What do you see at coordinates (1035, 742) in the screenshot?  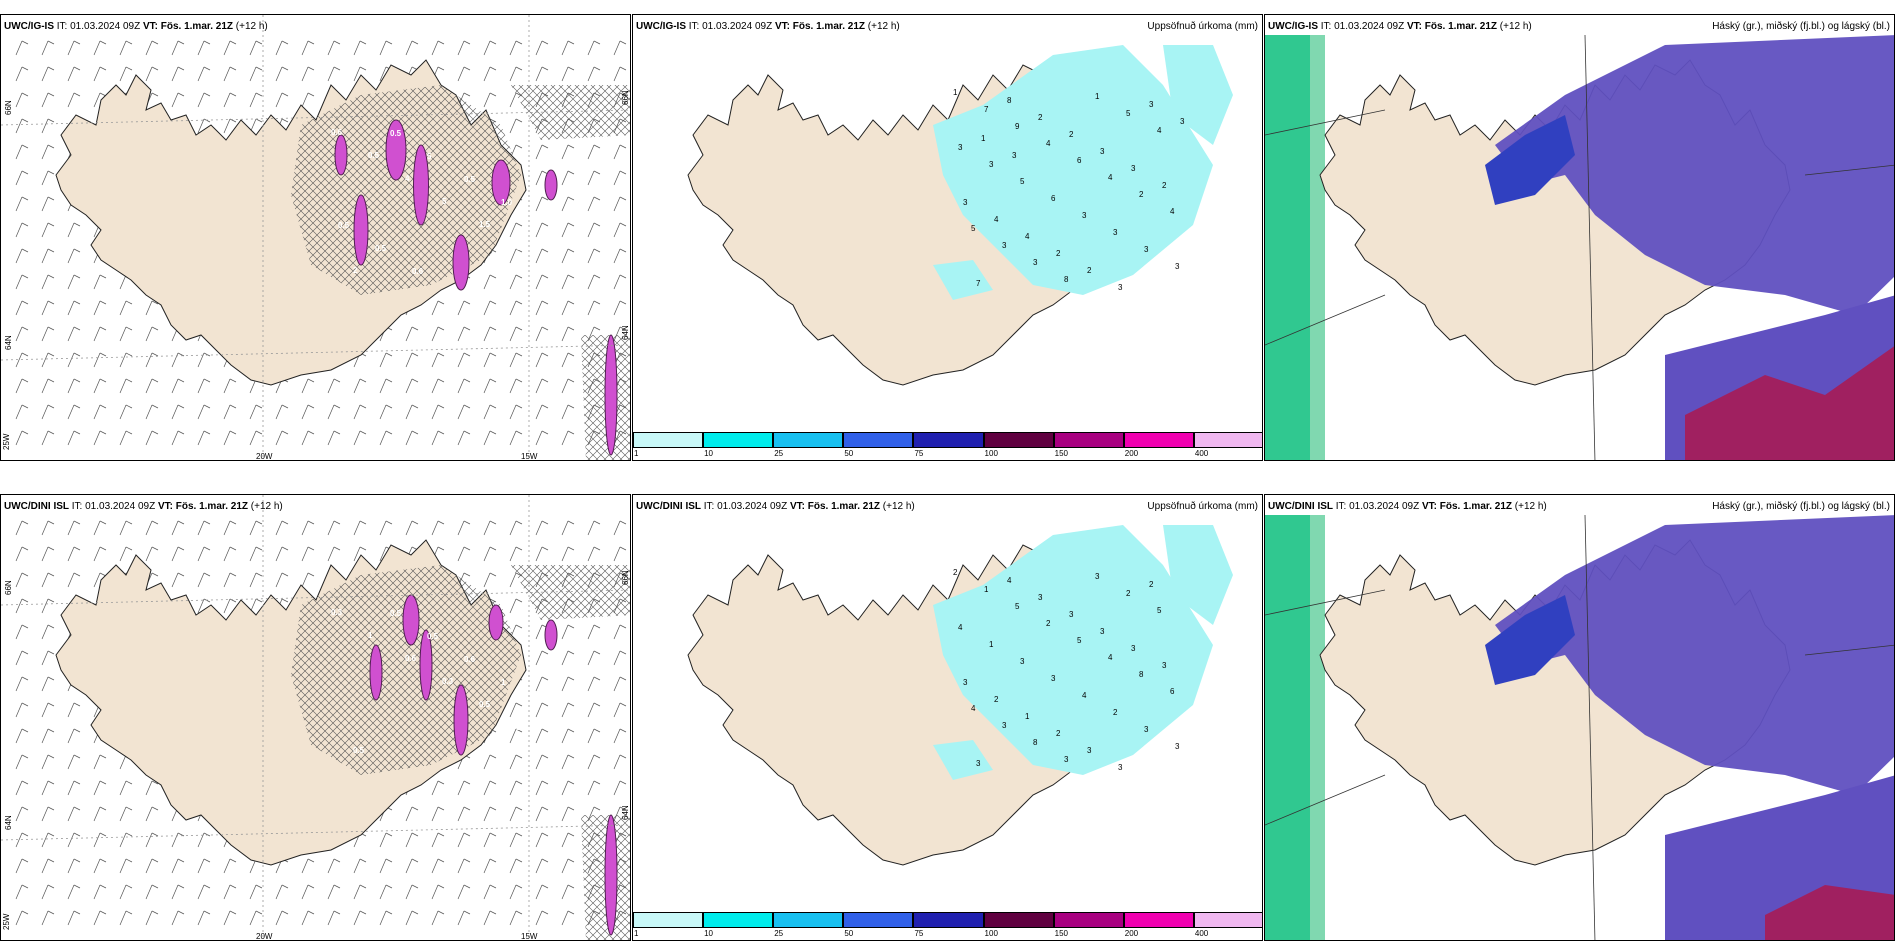 I see `precip-value-label: 8` at bounding box center [1035, 742].